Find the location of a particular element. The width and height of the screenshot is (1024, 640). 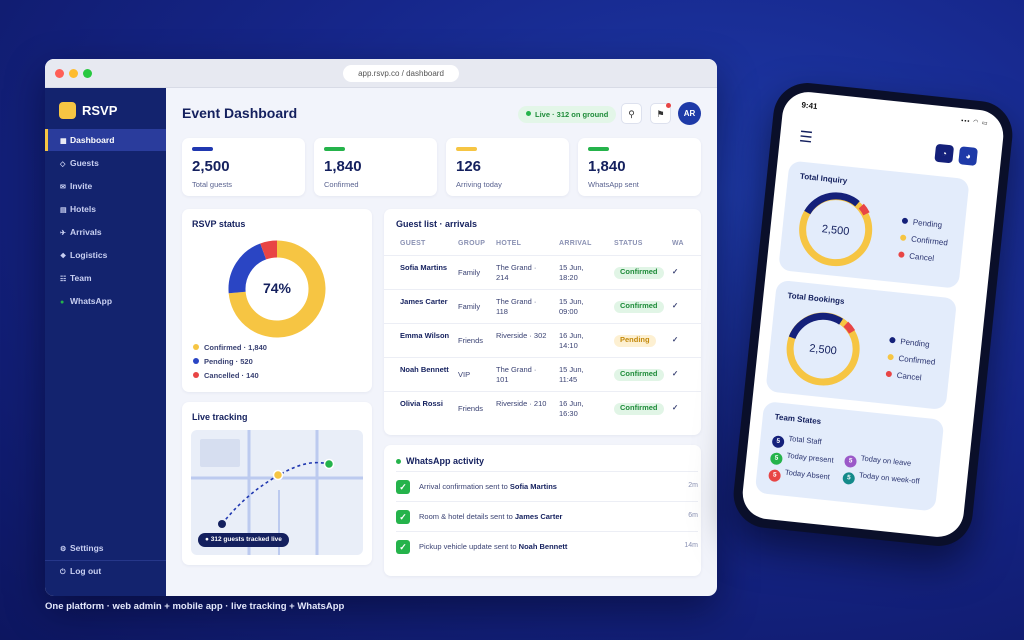

stat-card: 1,840 WhatsApp sent is located at coordinates (639, 167).